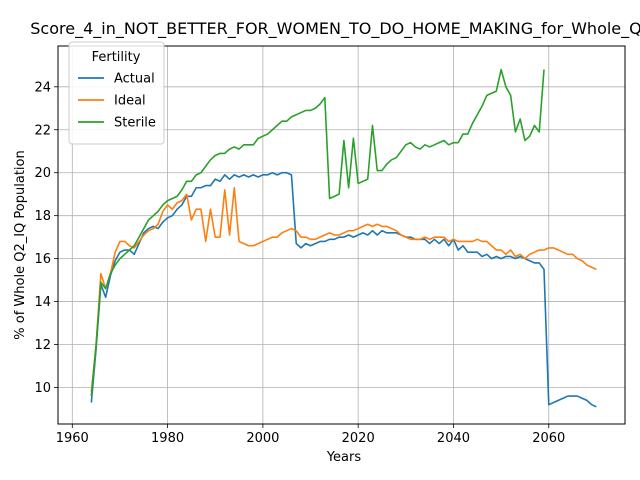 This screenshot has width=640, height=480. What do you see at coordinates (135, 123) in the screenshot?
I see `legend-label-sterile: Sterile` at bounding box center [135, 123].